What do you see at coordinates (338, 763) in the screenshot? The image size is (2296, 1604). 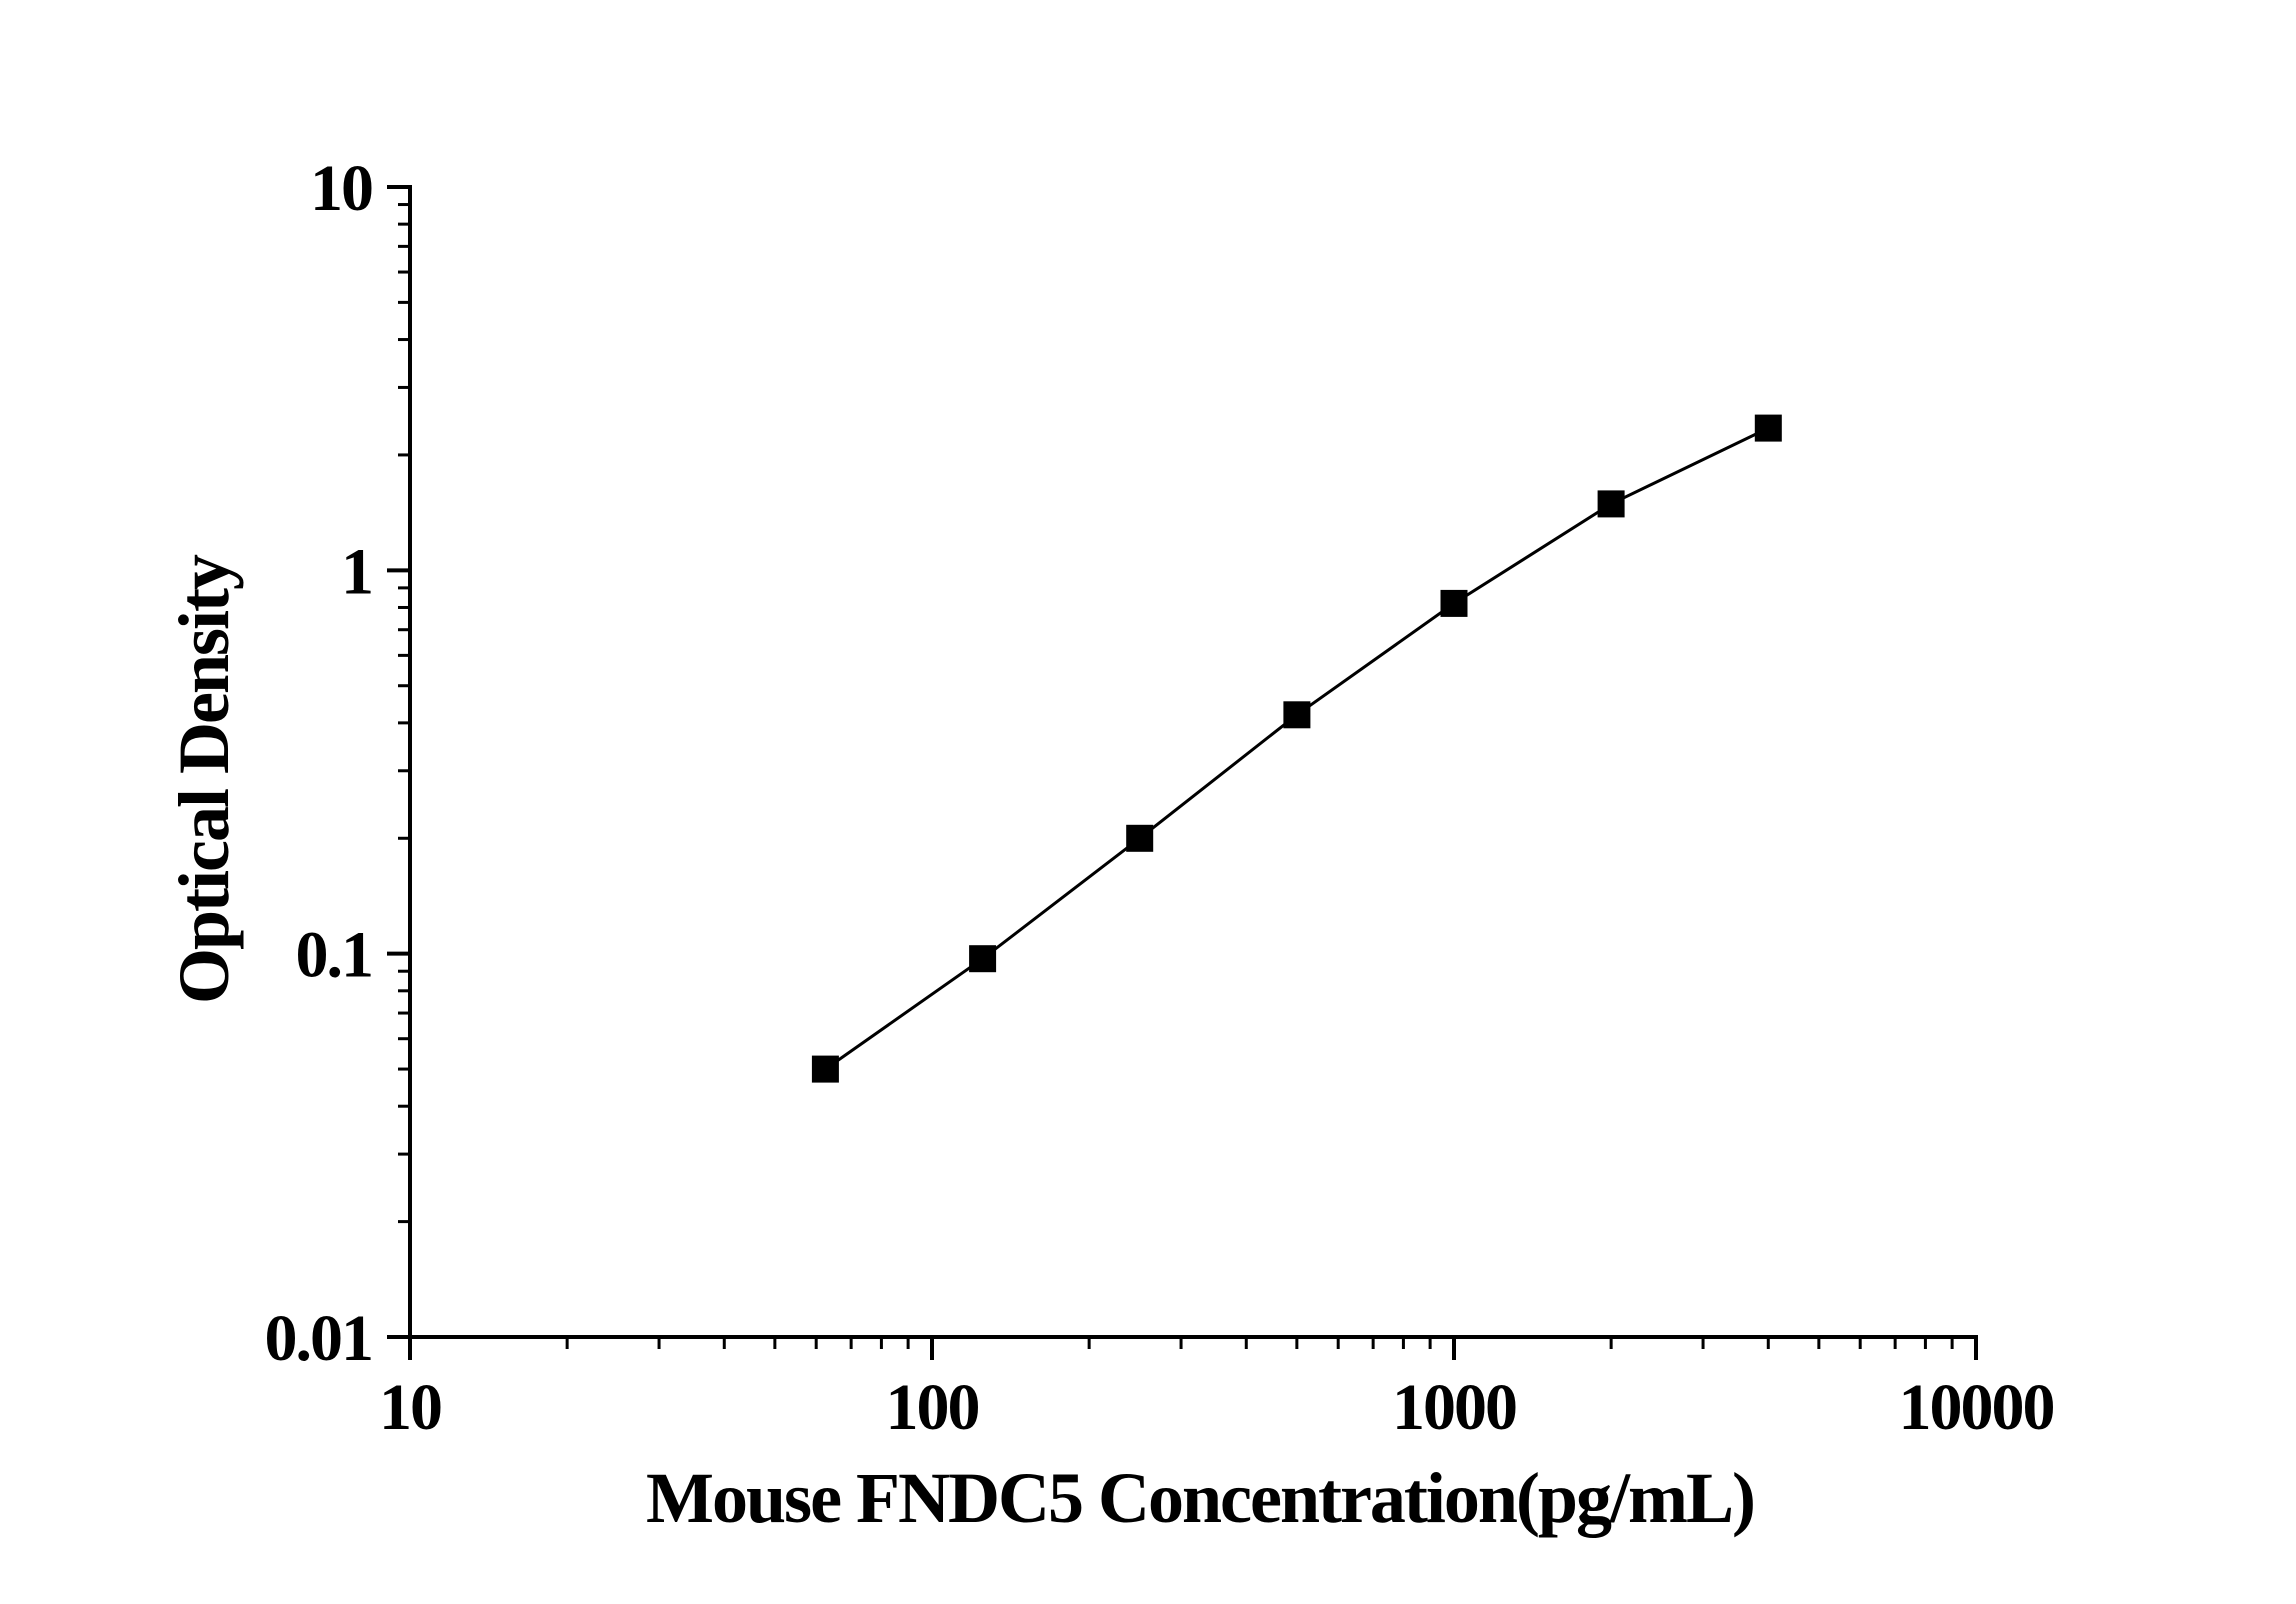 I see `y-axis: 0.01 0.1 1 10` at bounding box center [338, 763].